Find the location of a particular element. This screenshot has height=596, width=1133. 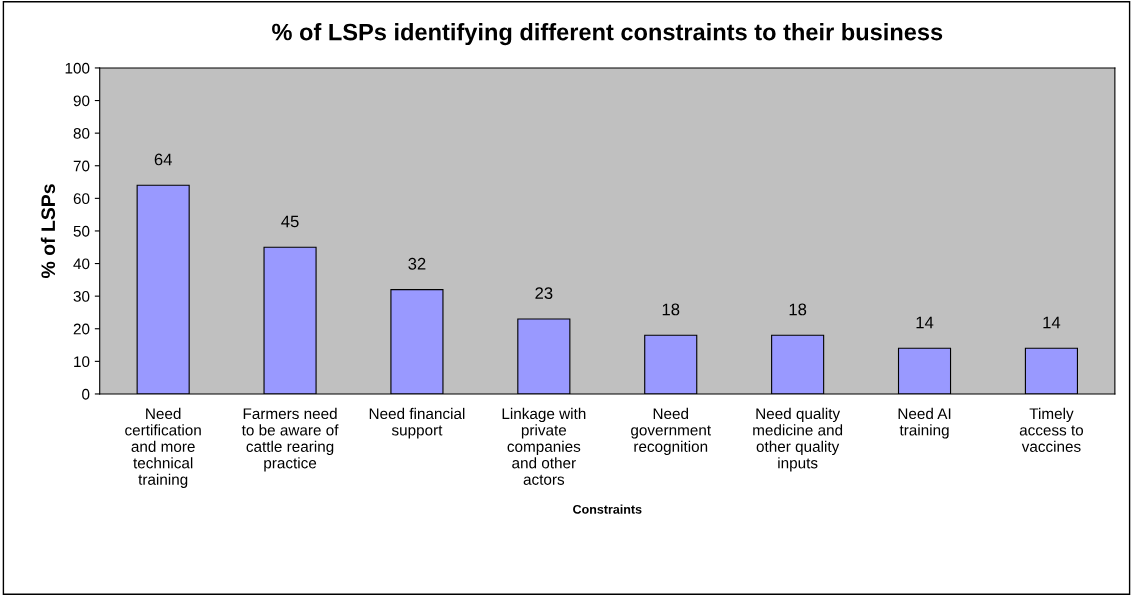

data-label: 23 is located at coordinates (544, 293).